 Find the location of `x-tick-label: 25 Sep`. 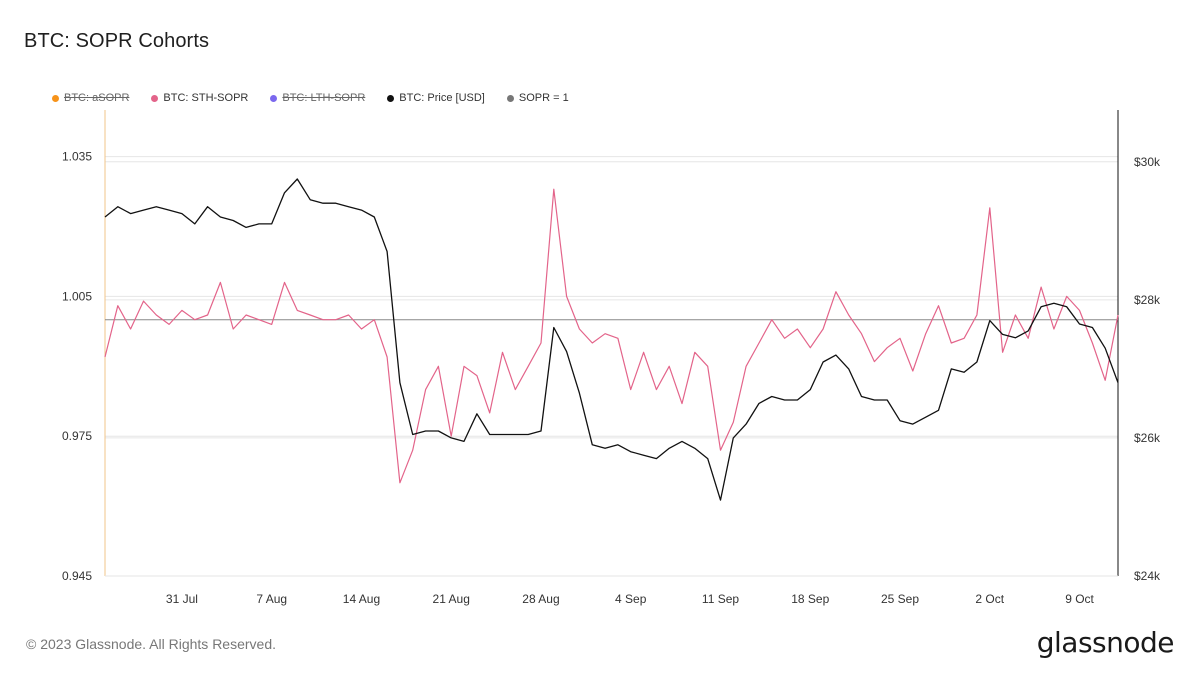

x-tick-label: 25 Sep is located at coordinates (900, 599).